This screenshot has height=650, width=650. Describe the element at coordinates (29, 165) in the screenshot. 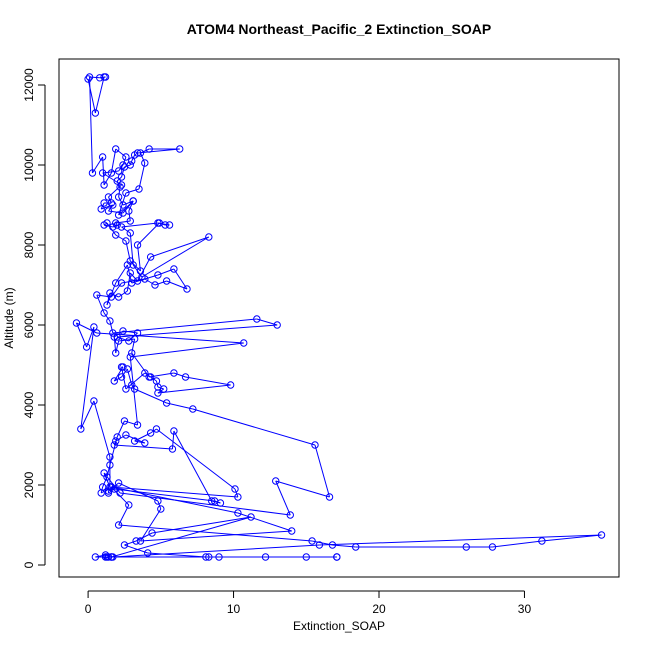

I see `y-tick-label: 10000` at that location.